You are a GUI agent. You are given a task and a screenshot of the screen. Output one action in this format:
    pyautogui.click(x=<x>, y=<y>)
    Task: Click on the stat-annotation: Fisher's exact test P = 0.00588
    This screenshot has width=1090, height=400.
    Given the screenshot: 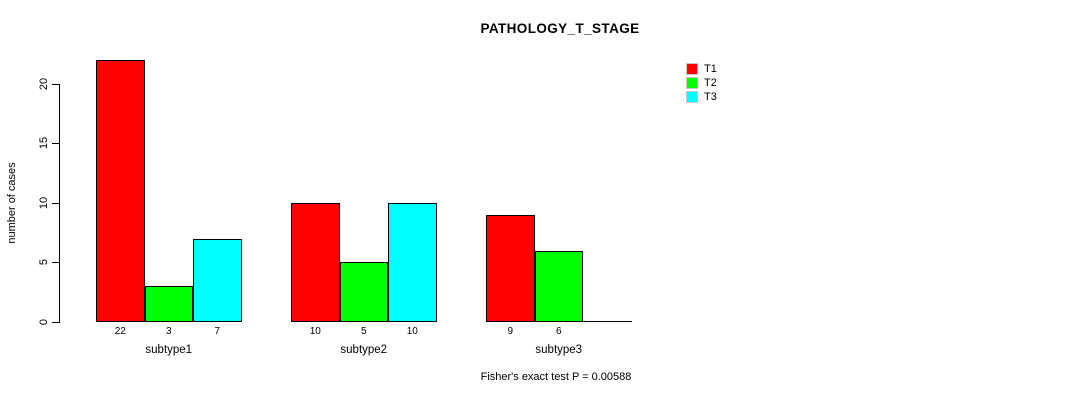 What is the action you would take?
    pyautogui.click(x=556, y=377)
    